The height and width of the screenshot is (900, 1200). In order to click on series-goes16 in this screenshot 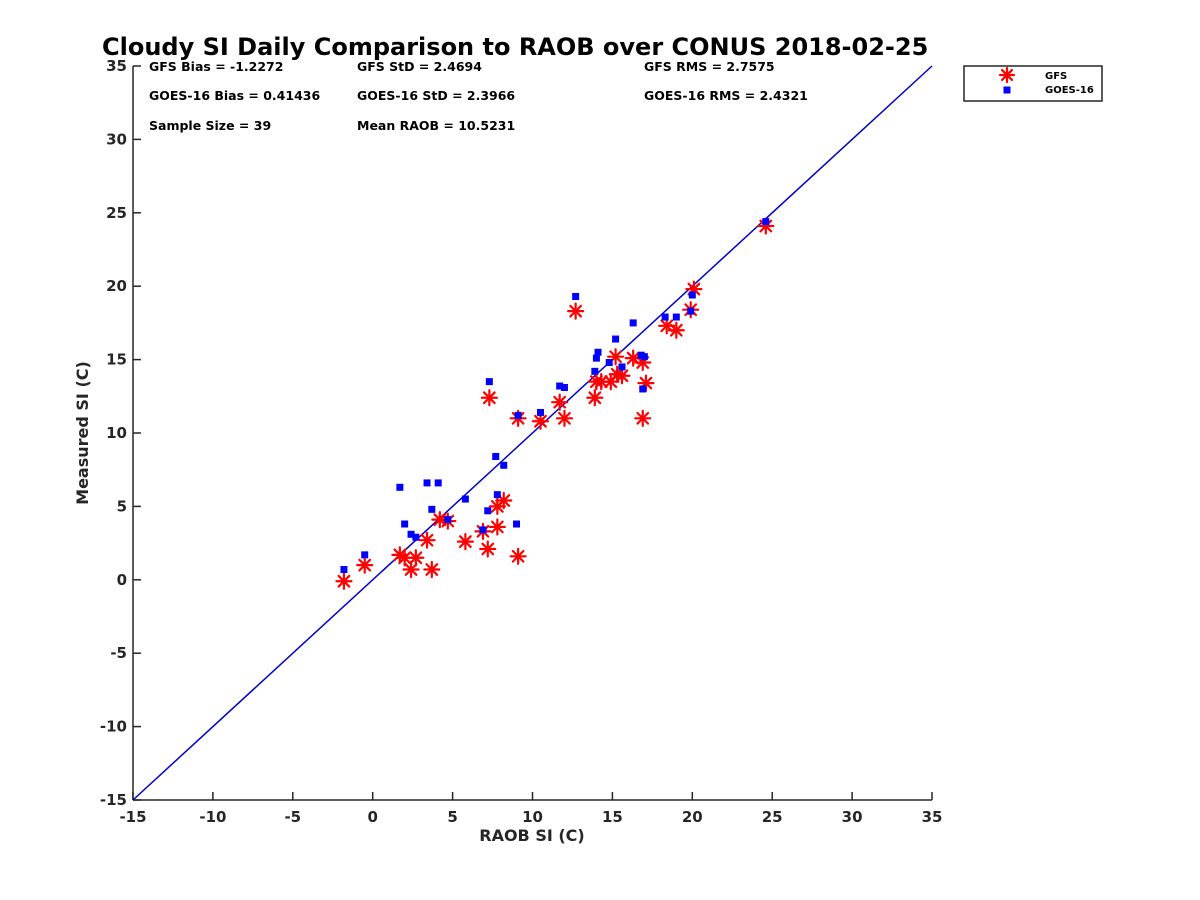, I will do `click(555, 396)`.